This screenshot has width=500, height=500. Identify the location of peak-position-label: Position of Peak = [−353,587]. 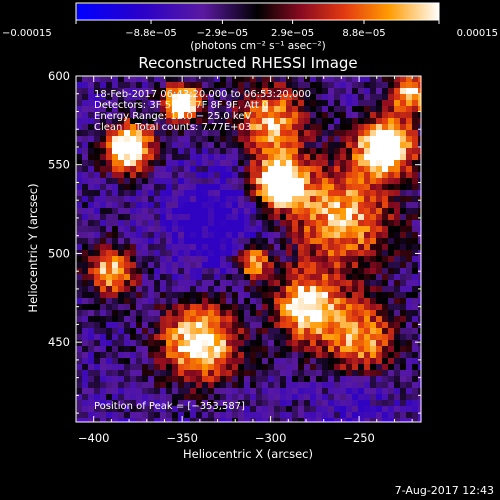
(169, 406).